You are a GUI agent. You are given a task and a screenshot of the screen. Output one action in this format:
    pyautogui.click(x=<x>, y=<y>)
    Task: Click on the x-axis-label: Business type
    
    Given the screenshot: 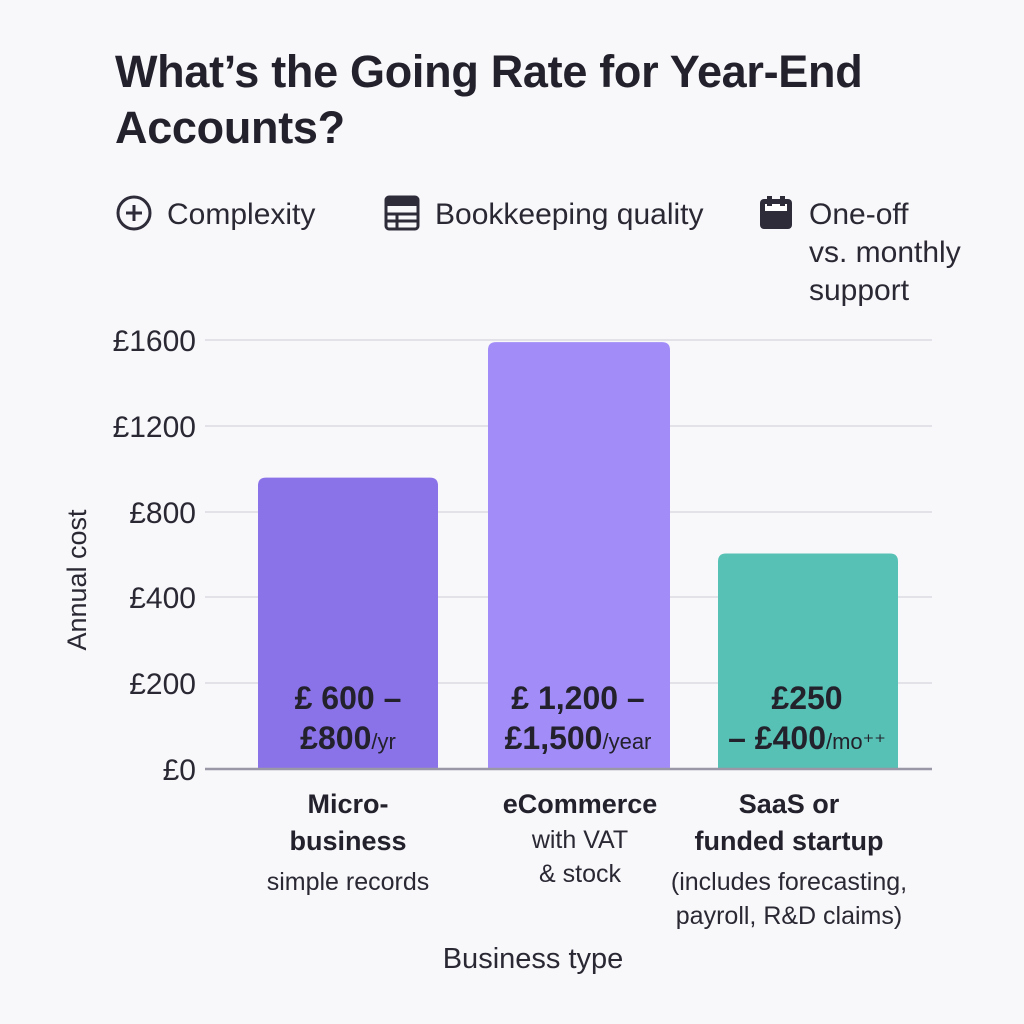 What is the action you would take?
    pyautogui.click(x=533, y=959)
    